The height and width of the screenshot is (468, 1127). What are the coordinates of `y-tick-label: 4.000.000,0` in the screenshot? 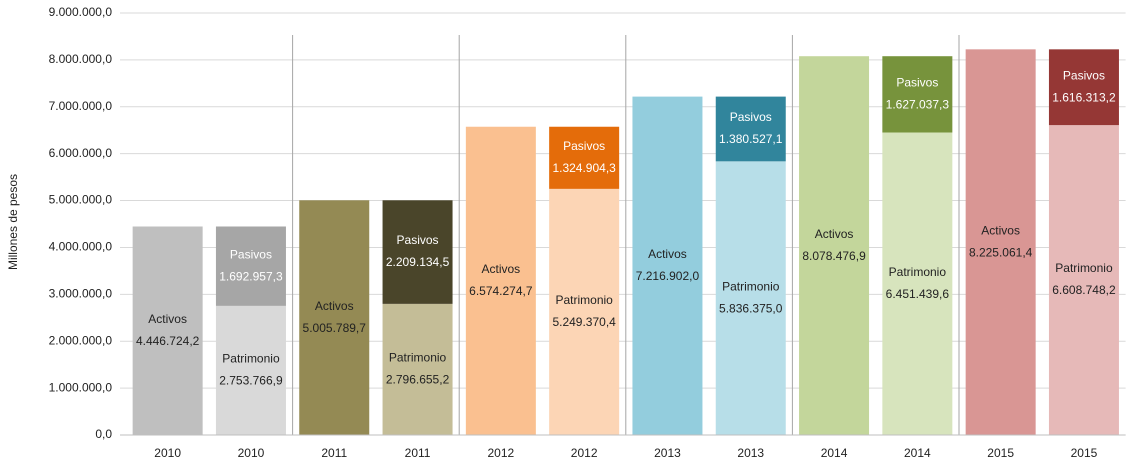 It's located at (81, 247).